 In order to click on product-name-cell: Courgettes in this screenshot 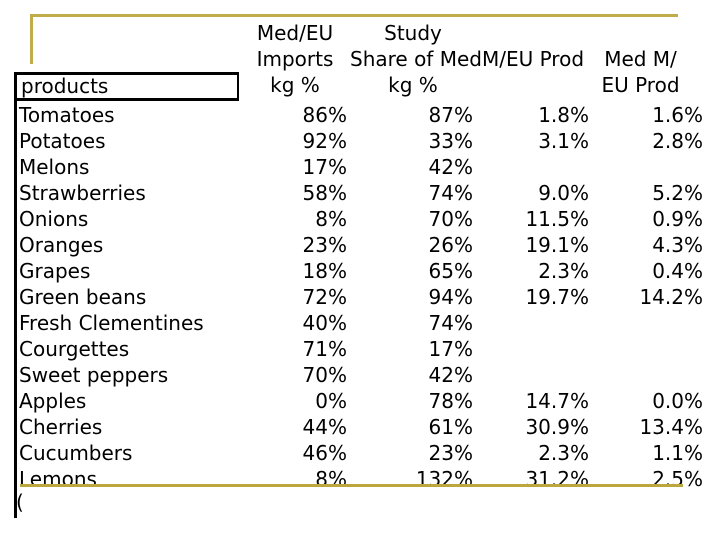, I will do `click(74, 349)`.